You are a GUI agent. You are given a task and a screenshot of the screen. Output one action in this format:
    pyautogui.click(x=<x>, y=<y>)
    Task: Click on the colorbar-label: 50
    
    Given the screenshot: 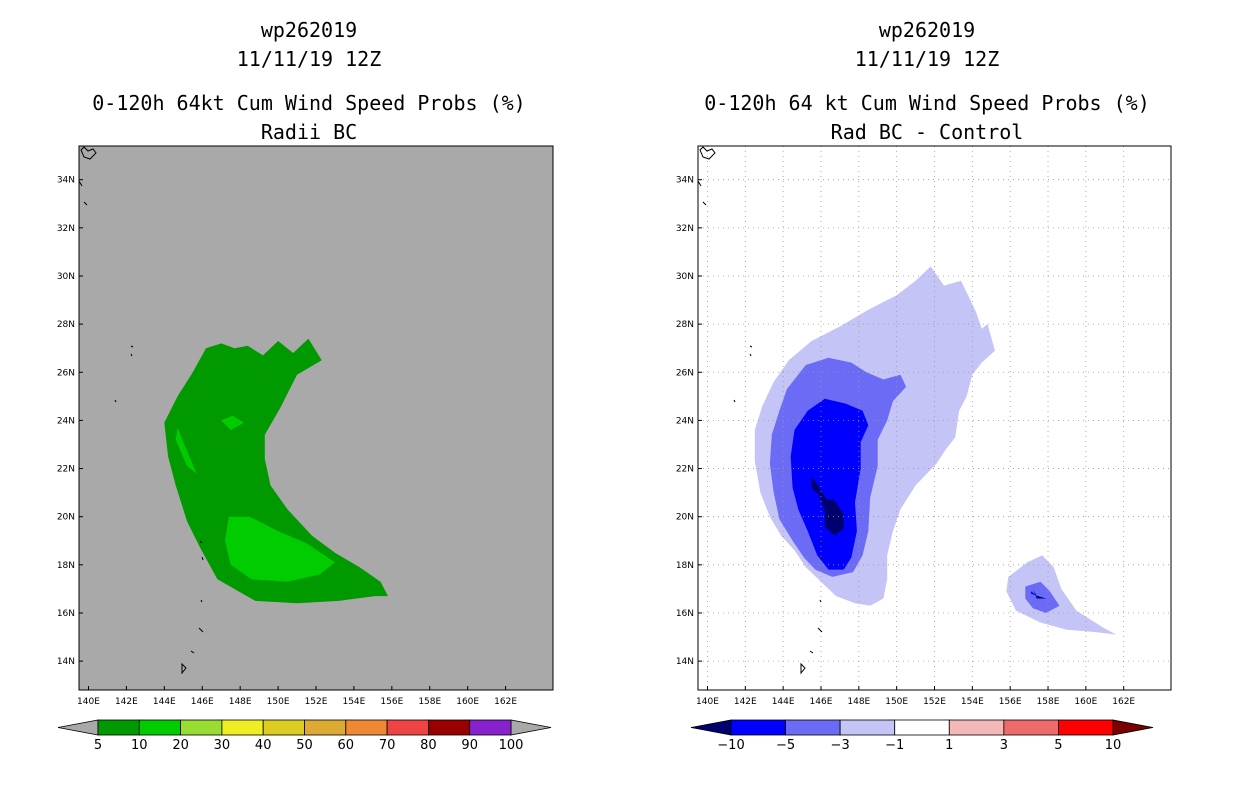 What is the action you would take?
    pyautogui.click(x=304, y=745)
    